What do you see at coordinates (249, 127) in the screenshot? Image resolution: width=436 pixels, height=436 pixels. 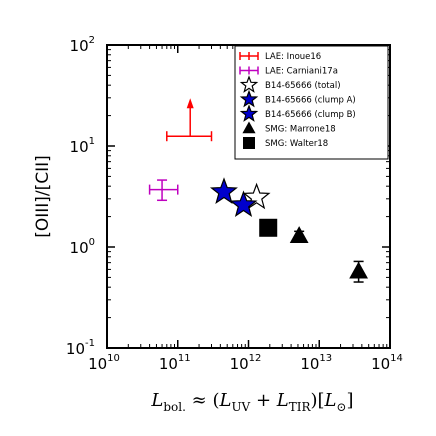 I see `legend-marker-smg-marrone18` at bounding box center [249, 127].